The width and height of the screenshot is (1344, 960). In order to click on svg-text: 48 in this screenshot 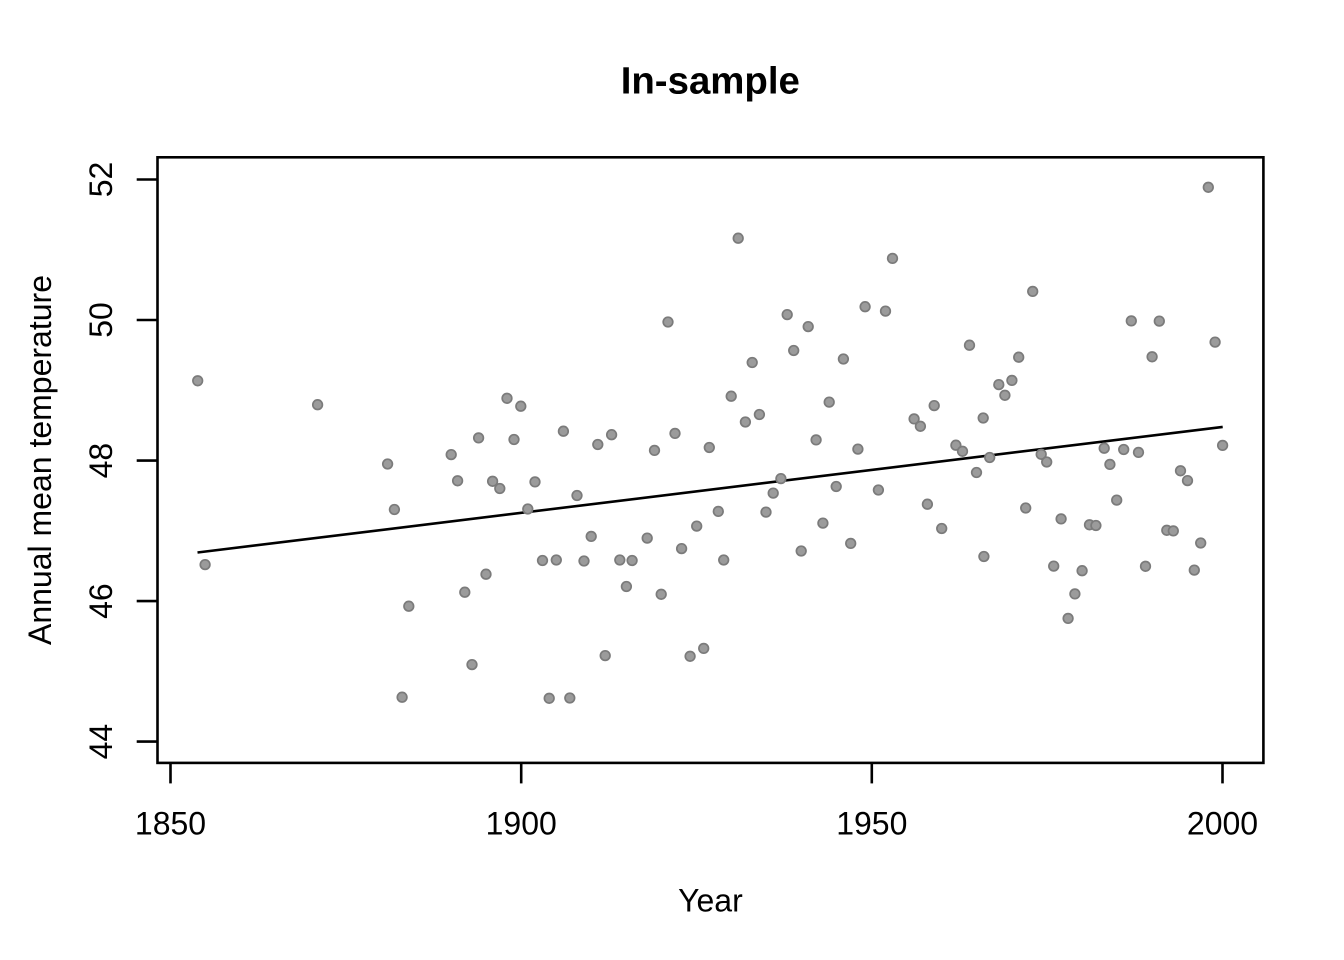, I will do `click(101, 461)`.